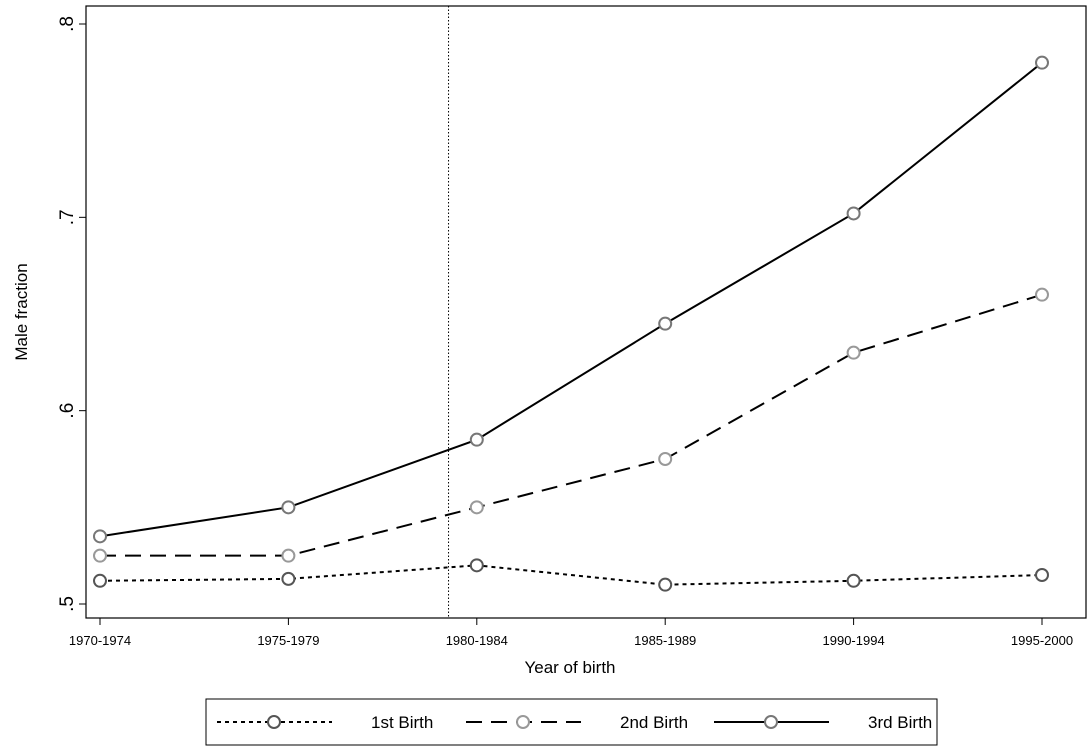 The height and width of the screenshot is (754, 1091). I want to click on y-tick-label: .6, so click(67, 411).